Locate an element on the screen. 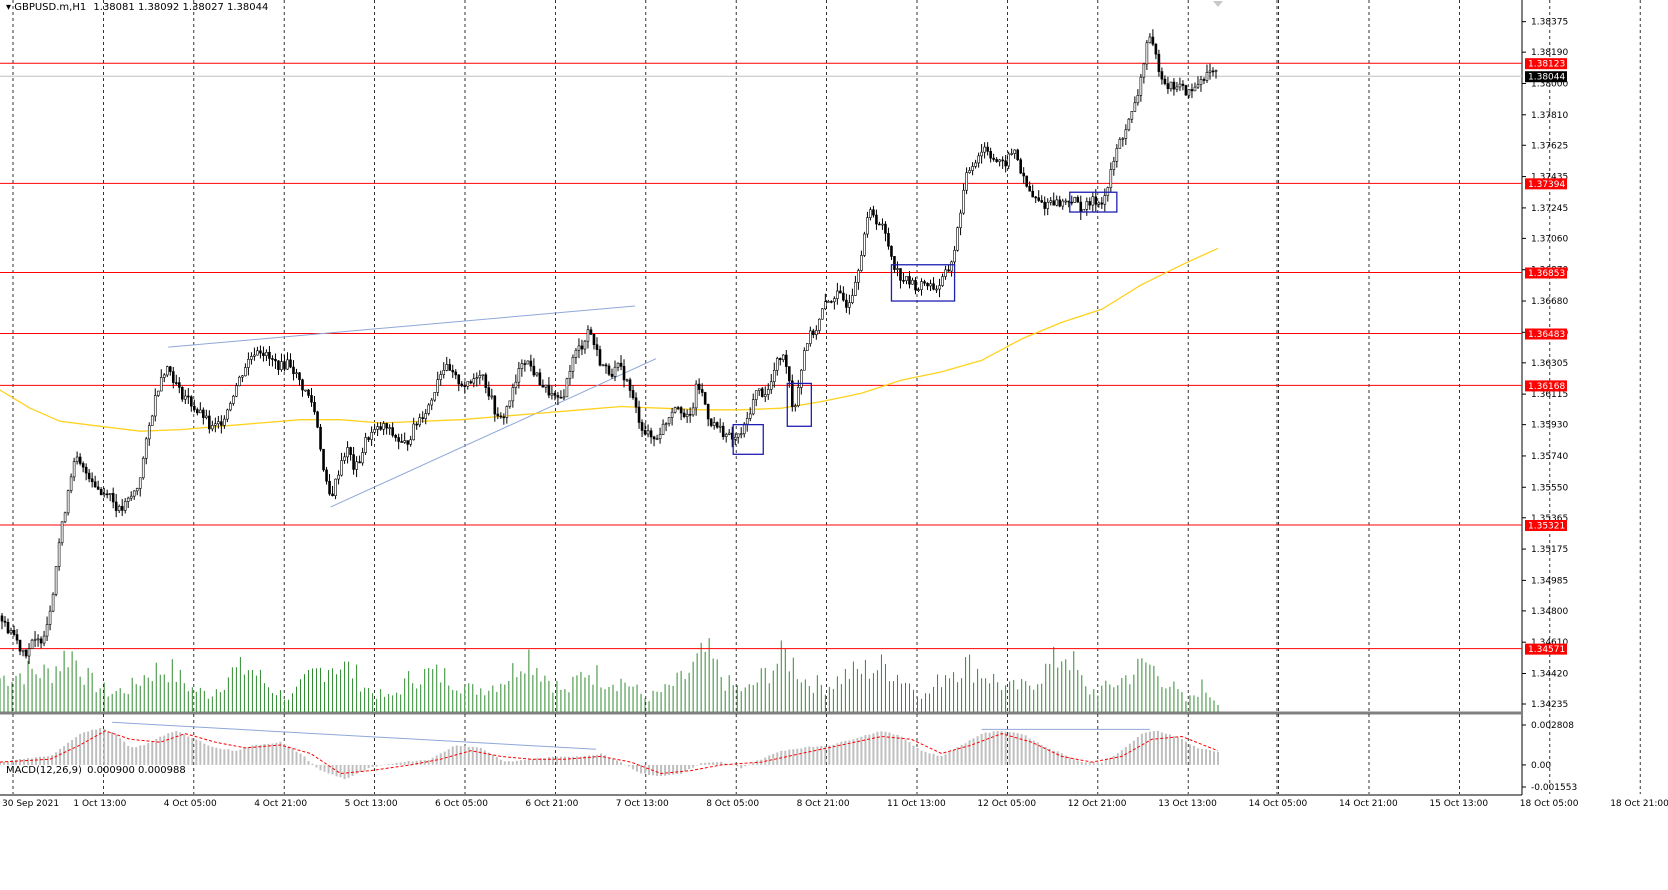 The width and height of the screenshot is (1668, 890). current-price-label: 1.38044 is located at coordinates (1546, 78).